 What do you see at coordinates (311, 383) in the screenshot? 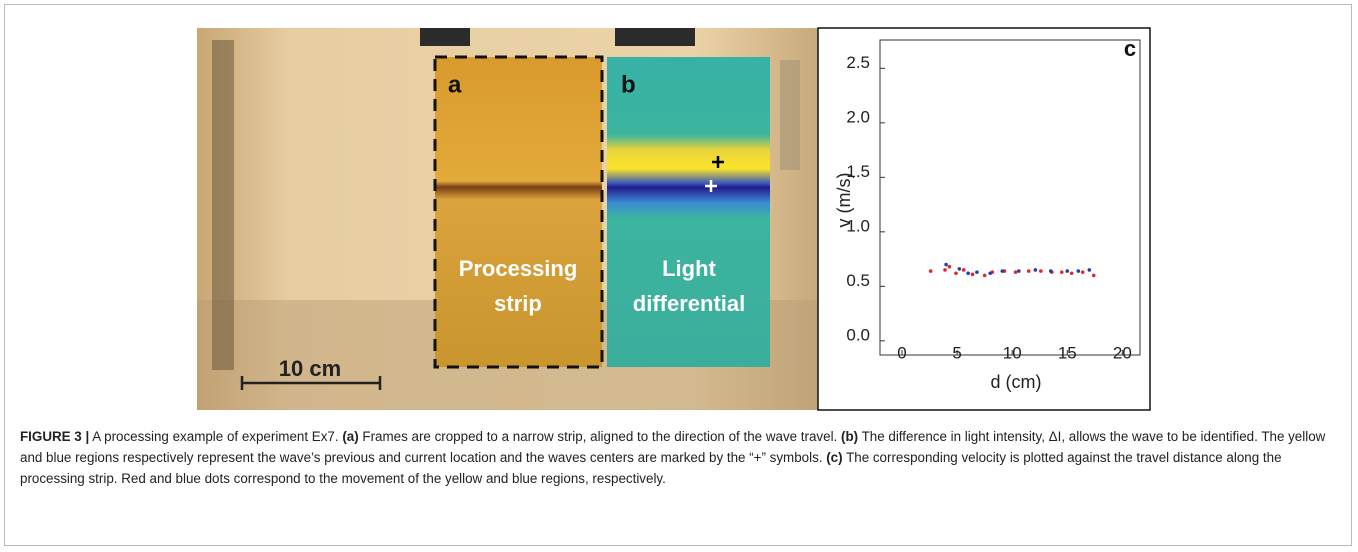
I see `scale-bar` at bounding box center [311, 383].